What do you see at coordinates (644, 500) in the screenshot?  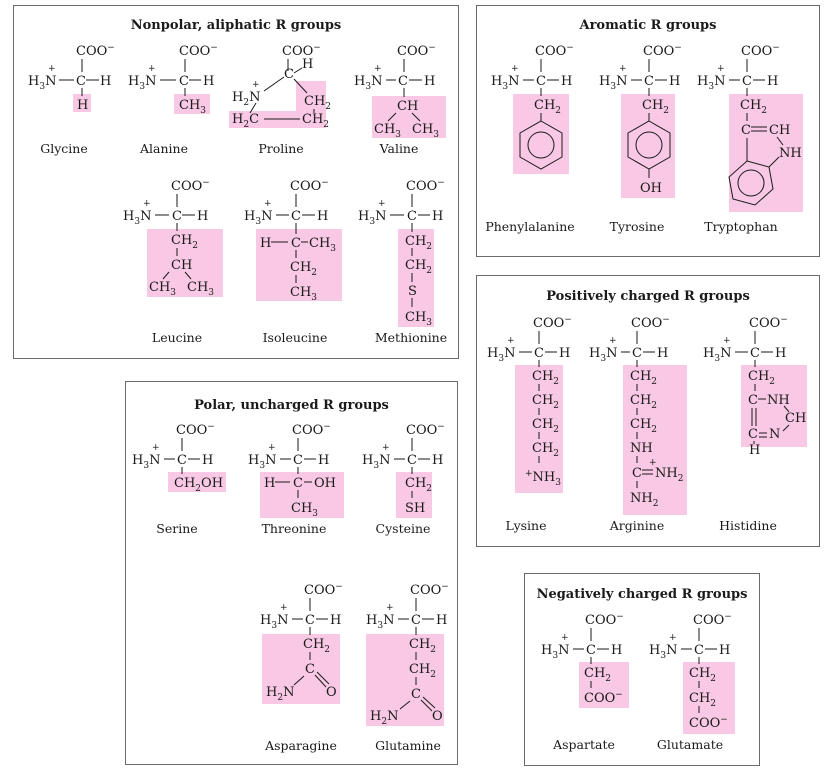 I see `svg-text: NH2` at bounding box center [644, 500].